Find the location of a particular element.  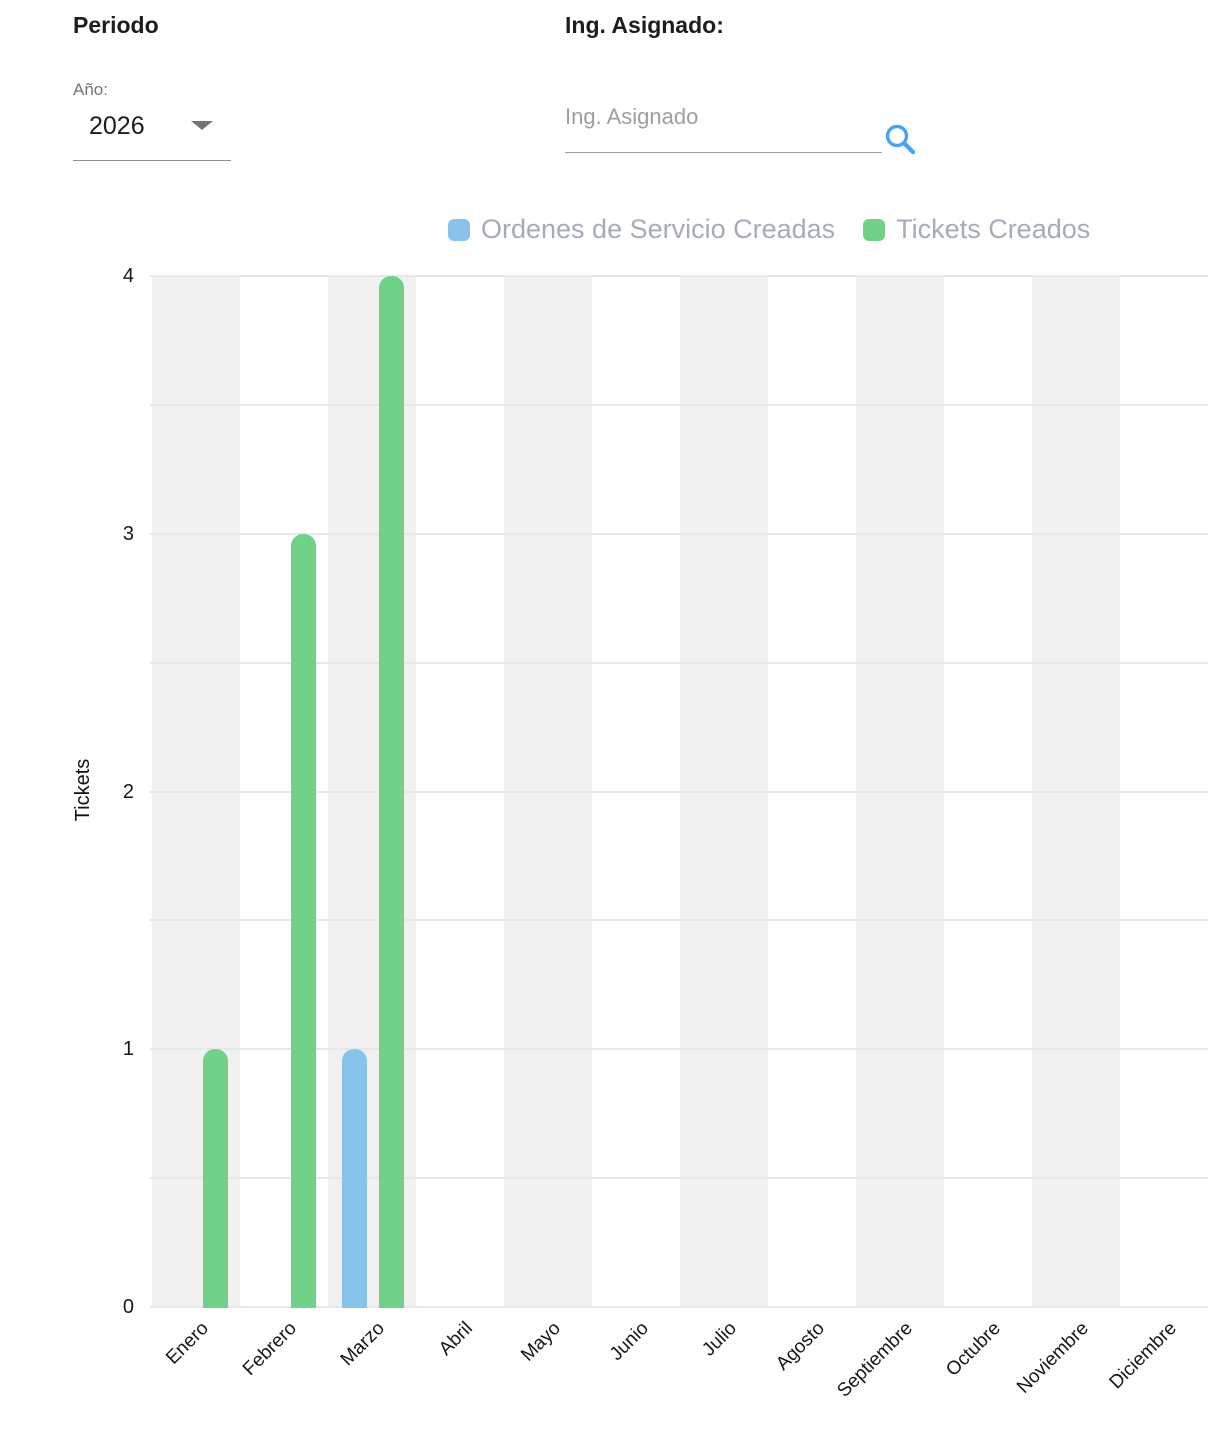

legend-label: Tickets Creados is located at coordinates (993, 229).